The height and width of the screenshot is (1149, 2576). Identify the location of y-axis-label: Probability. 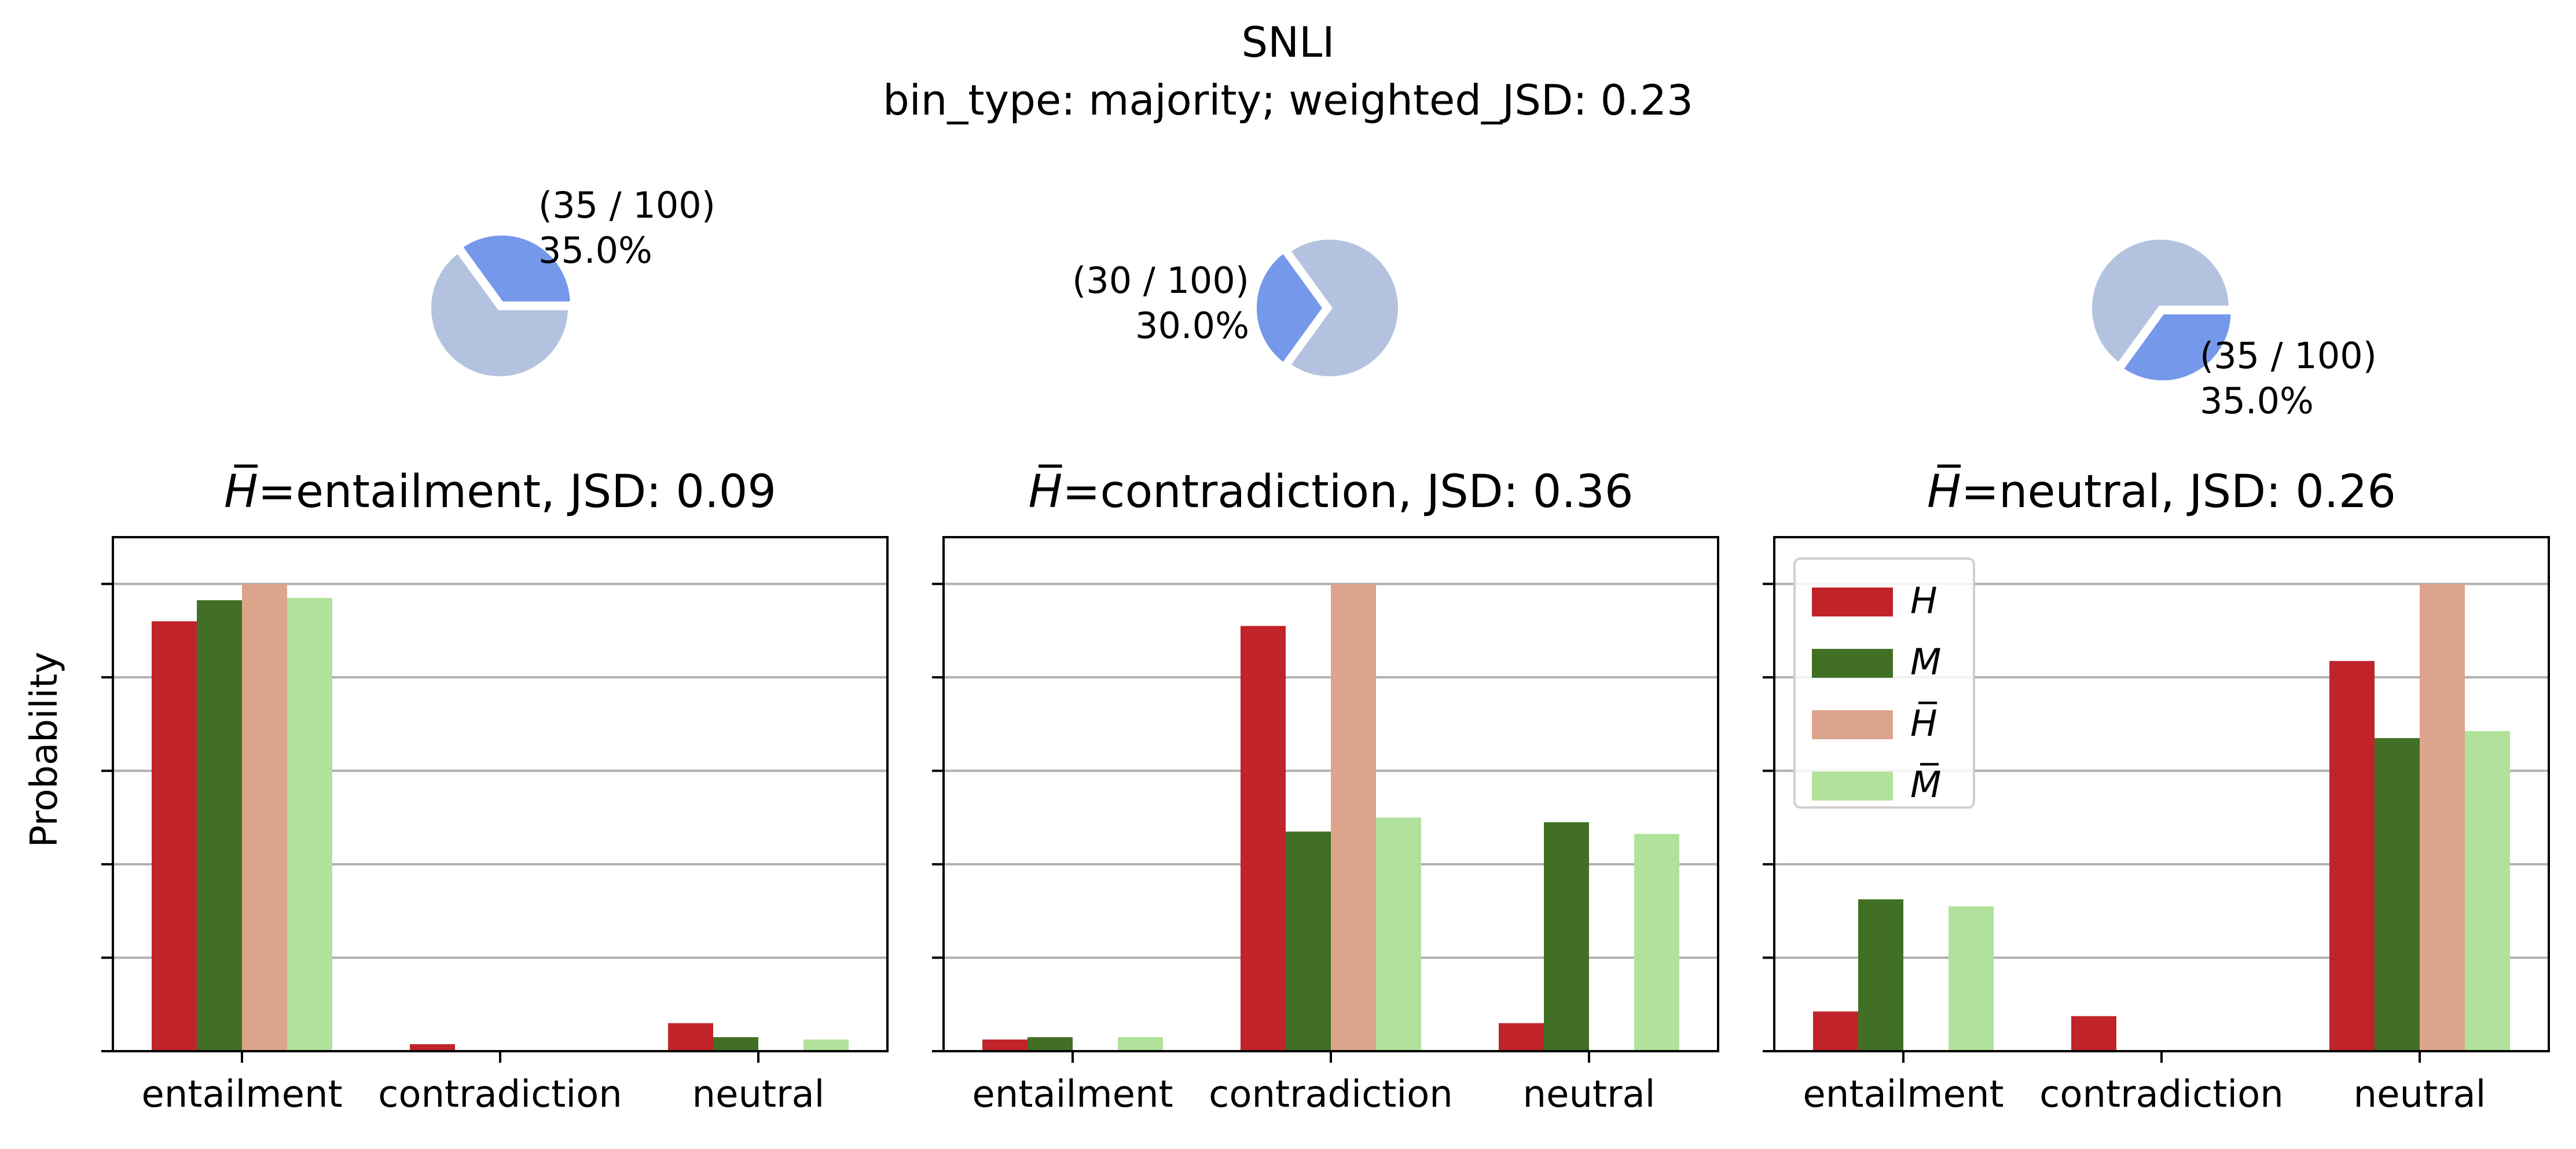
(44, 749).